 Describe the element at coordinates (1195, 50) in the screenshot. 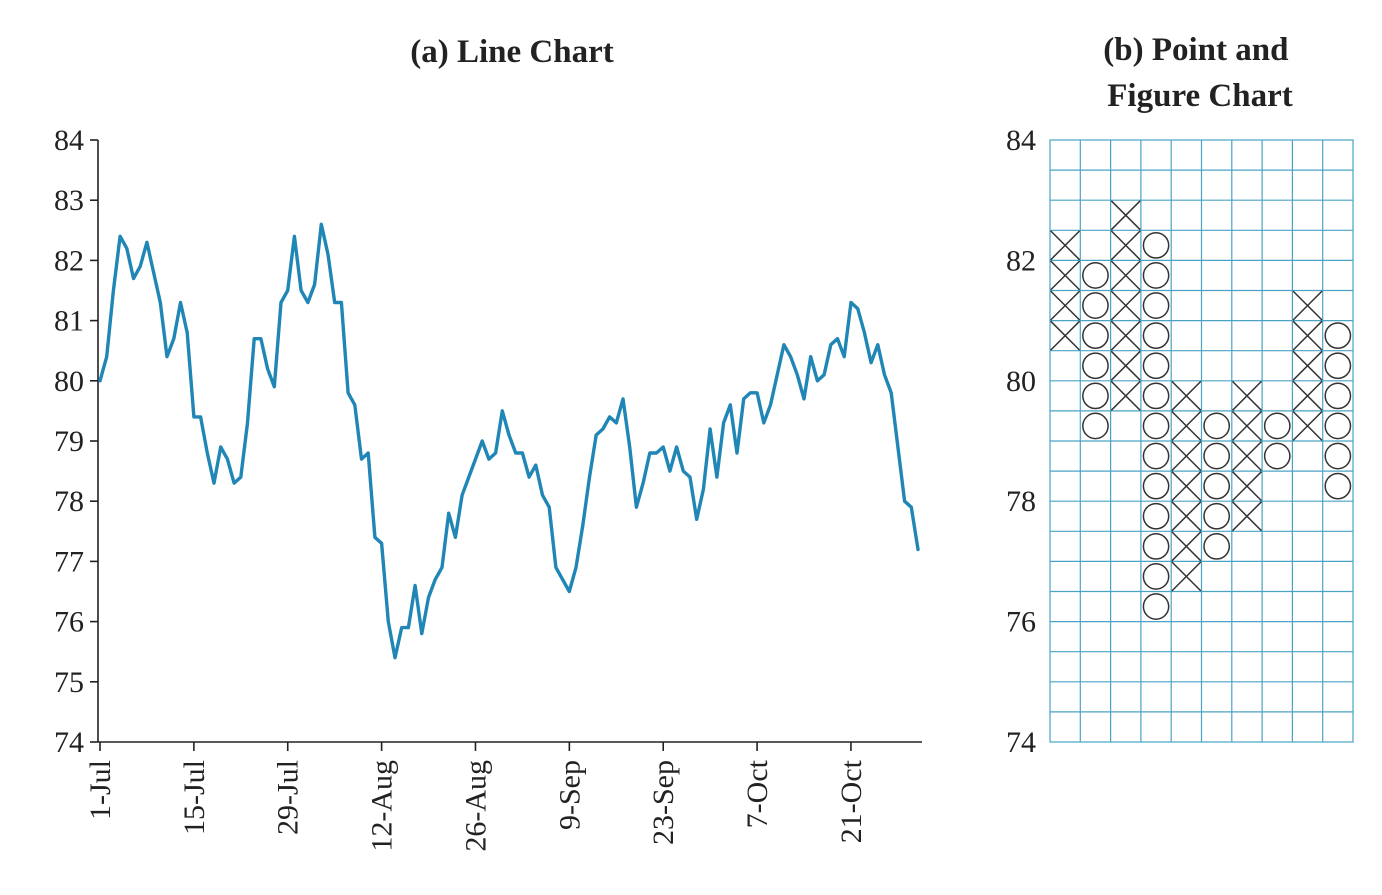

I see `pf-title-line-1: (b) Point and` at that location.